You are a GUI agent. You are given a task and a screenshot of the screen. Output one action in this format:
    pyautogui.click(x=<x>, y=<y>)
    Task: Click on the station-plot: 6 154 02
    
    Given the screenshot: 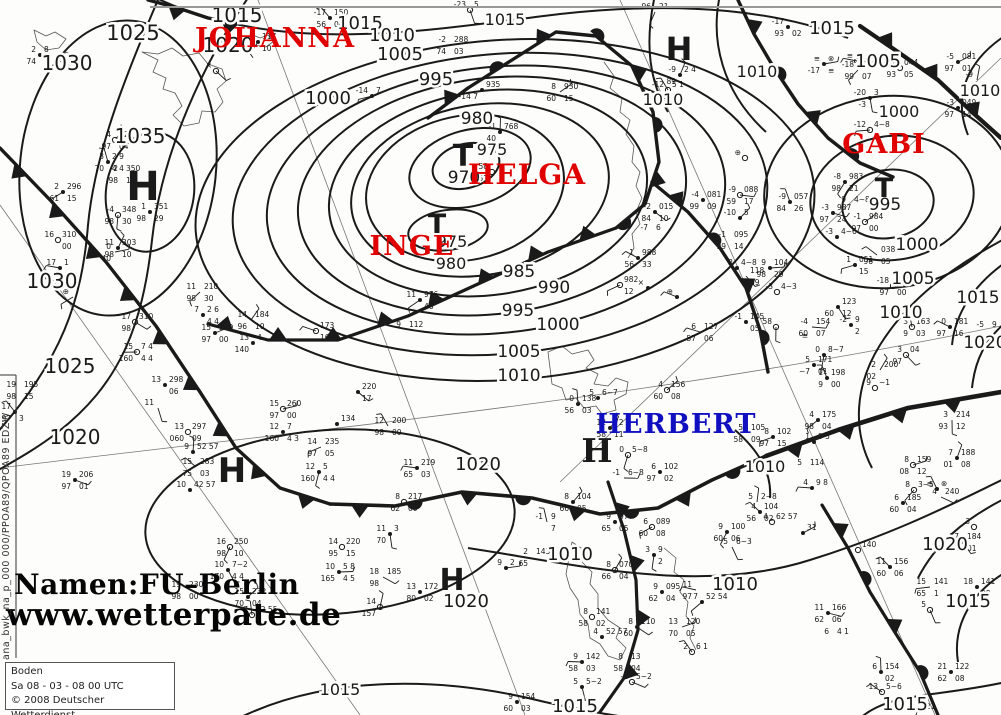 What is the action you would take?
    pyautogui.click(x=886, y=669)
    